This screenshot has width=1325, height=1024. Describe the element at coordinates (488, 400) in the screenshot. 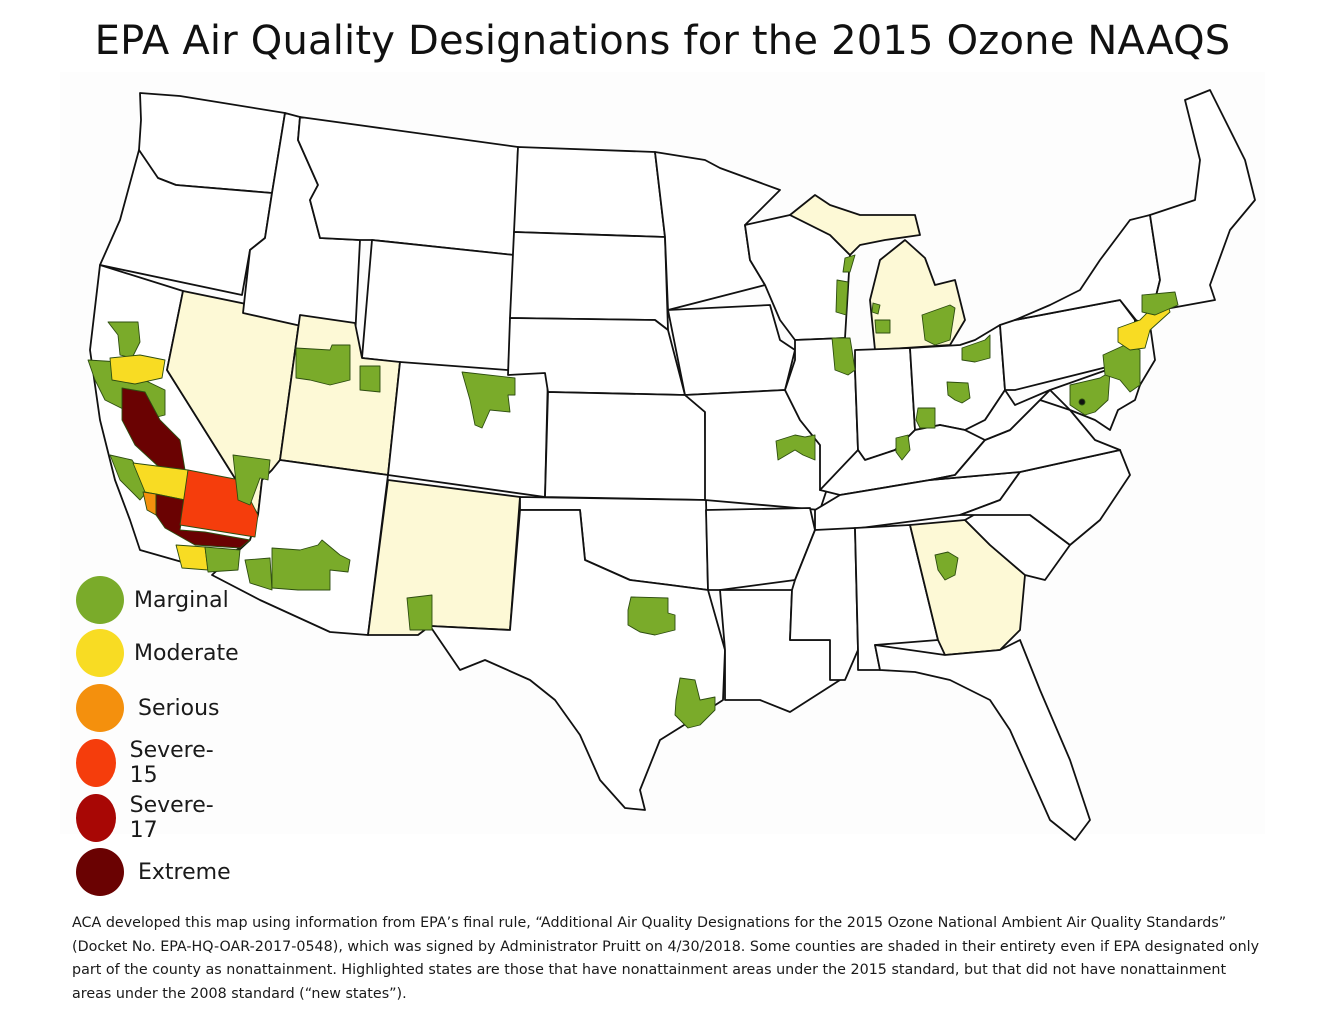

I see `area-denver-marginal` at that location.